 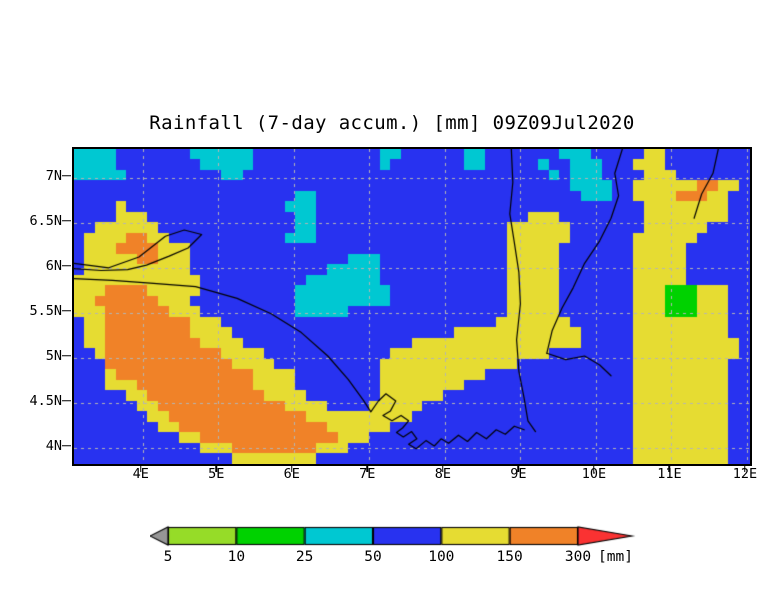 What do you see at coordinates (615, 557) in the screenshot?
I see `colorbar-unit-label: [mm]` at bounding box center [615, 557].